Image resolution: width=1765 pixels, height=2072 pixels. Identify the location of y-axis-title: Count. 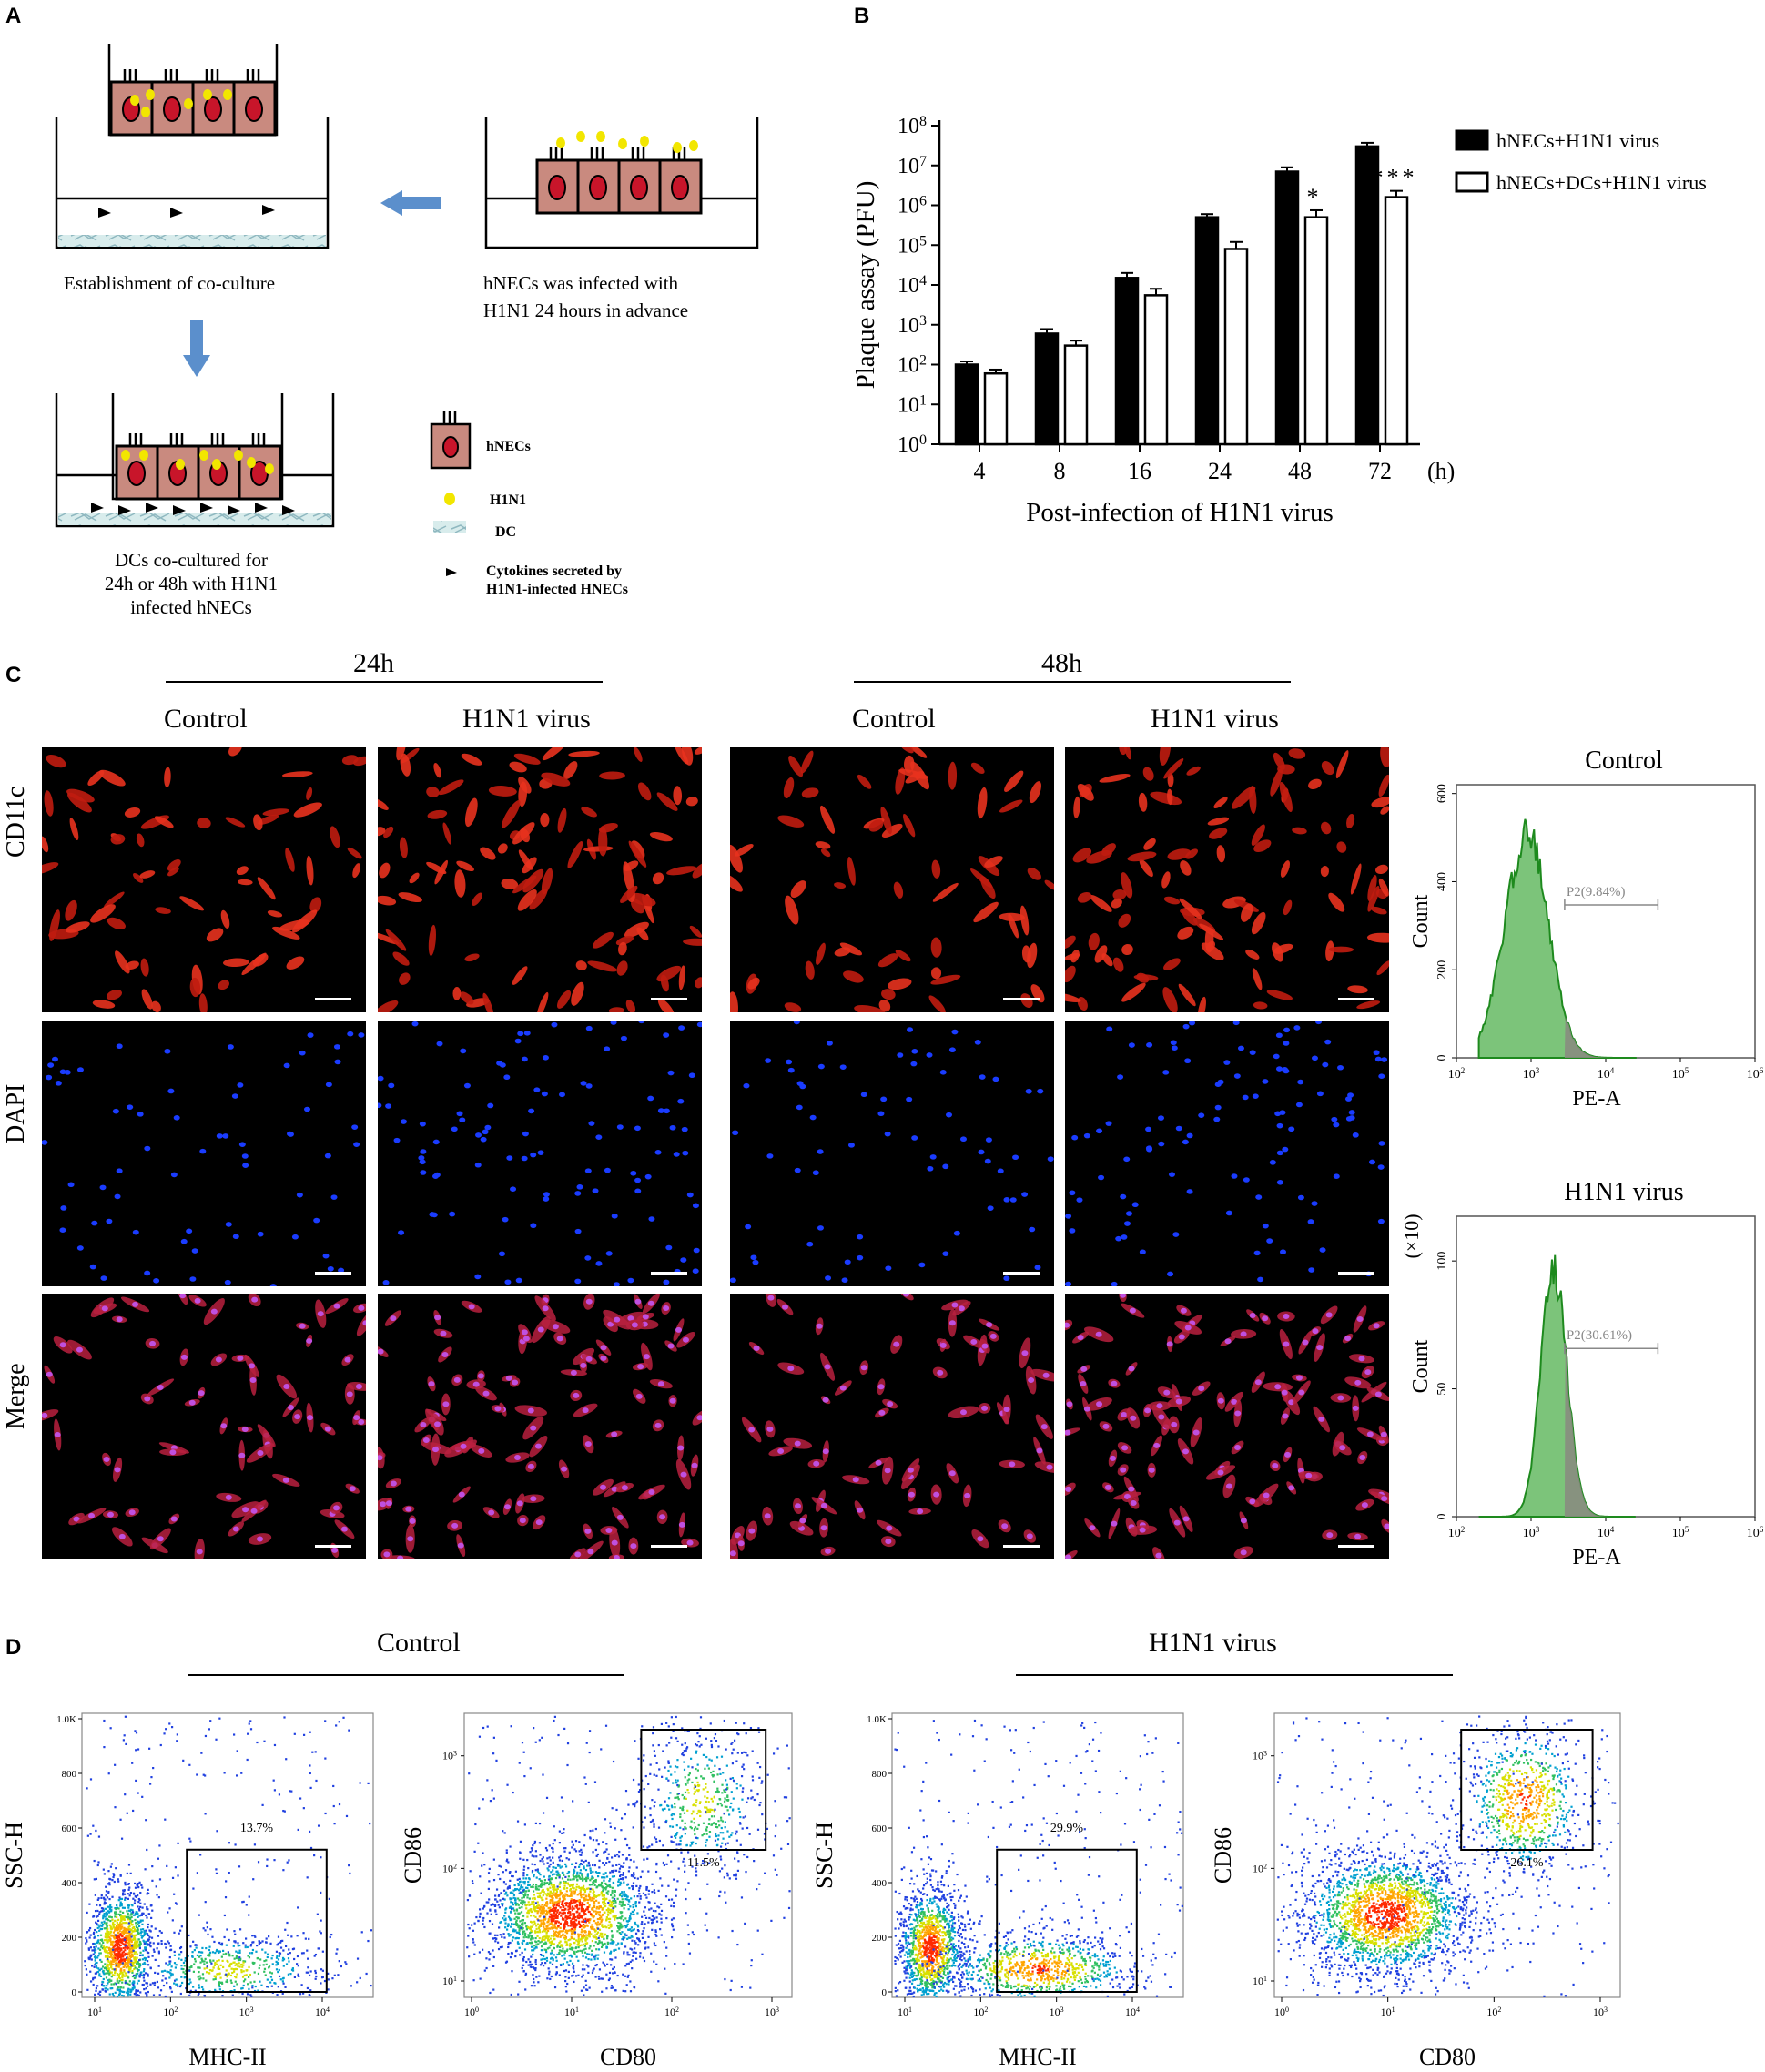
(1421, 1366).